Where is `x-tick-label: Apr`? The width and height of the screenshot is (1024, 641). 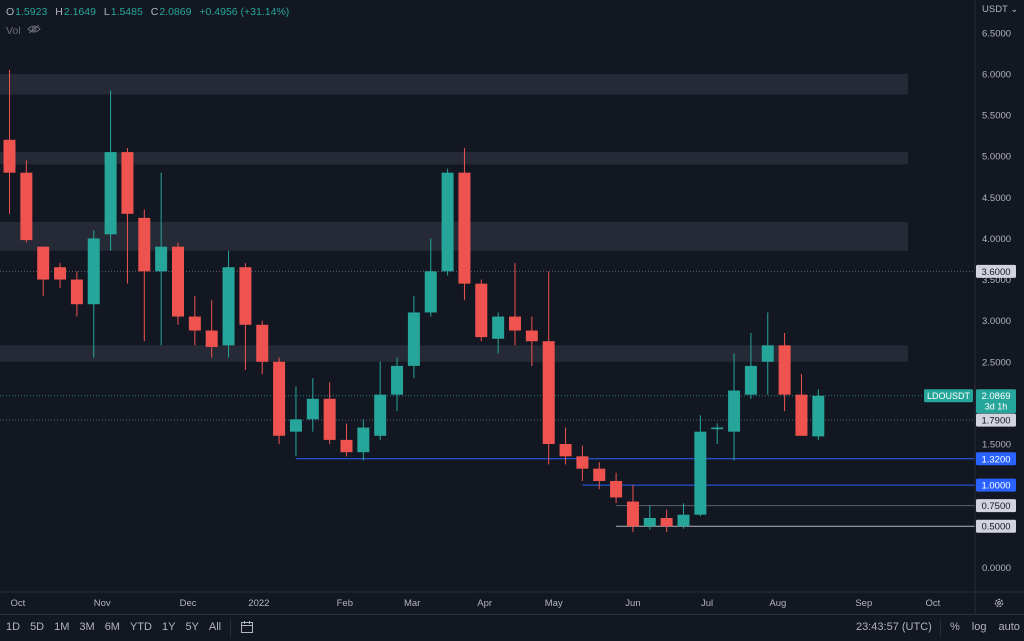
x-tick-label: Apr is located at coordinates (484, 603).